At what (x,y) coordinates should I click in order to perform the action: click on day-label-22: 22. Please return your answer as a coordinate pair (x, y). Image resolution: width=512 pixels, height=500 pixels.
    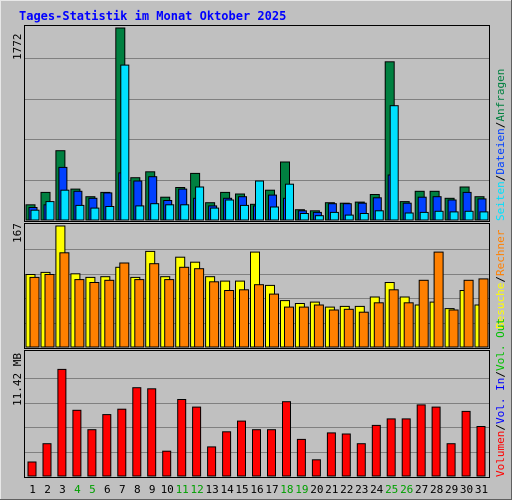
    Looking at the image, I should click on (346, 489).